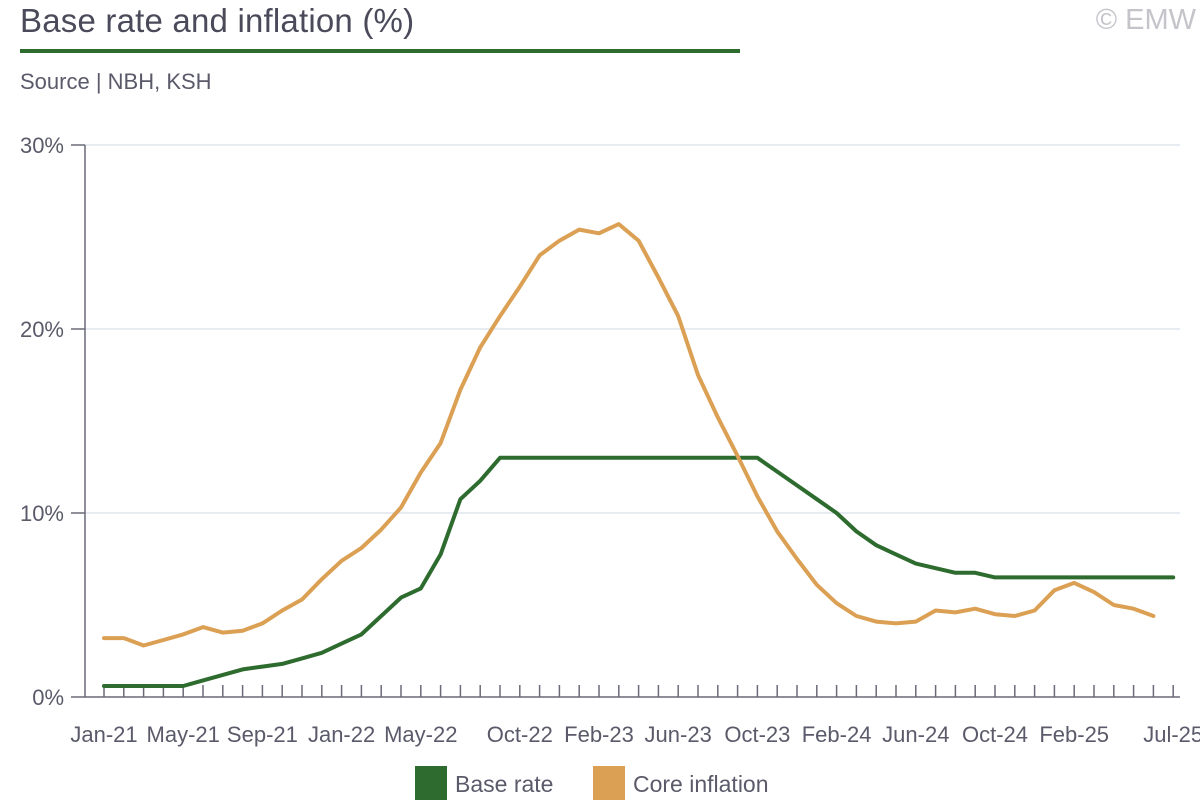 The width and height of the screenshot is (1200, 800). I want to click on legend-core-inflation-label: Core inflation, so click(701, 784).